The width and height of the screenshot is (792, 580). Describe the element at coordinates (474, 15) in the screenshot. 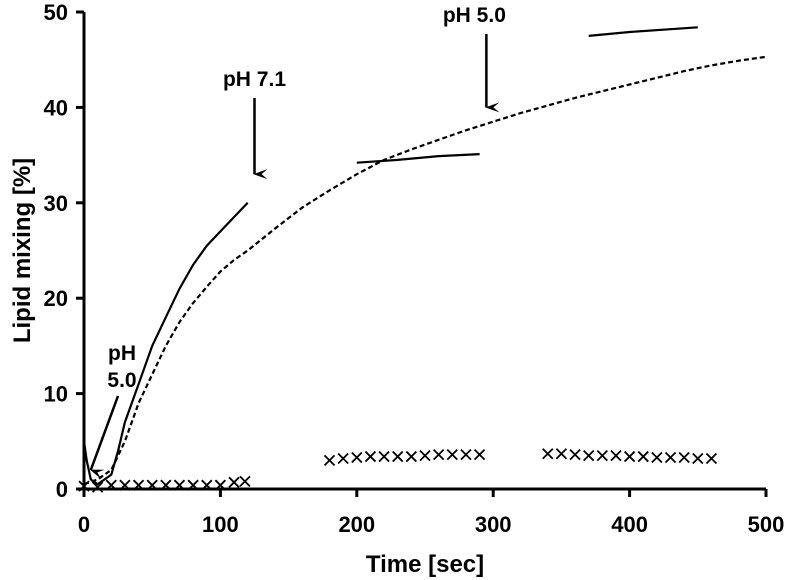

I see `annotation-label: pH 5.0` at that location.